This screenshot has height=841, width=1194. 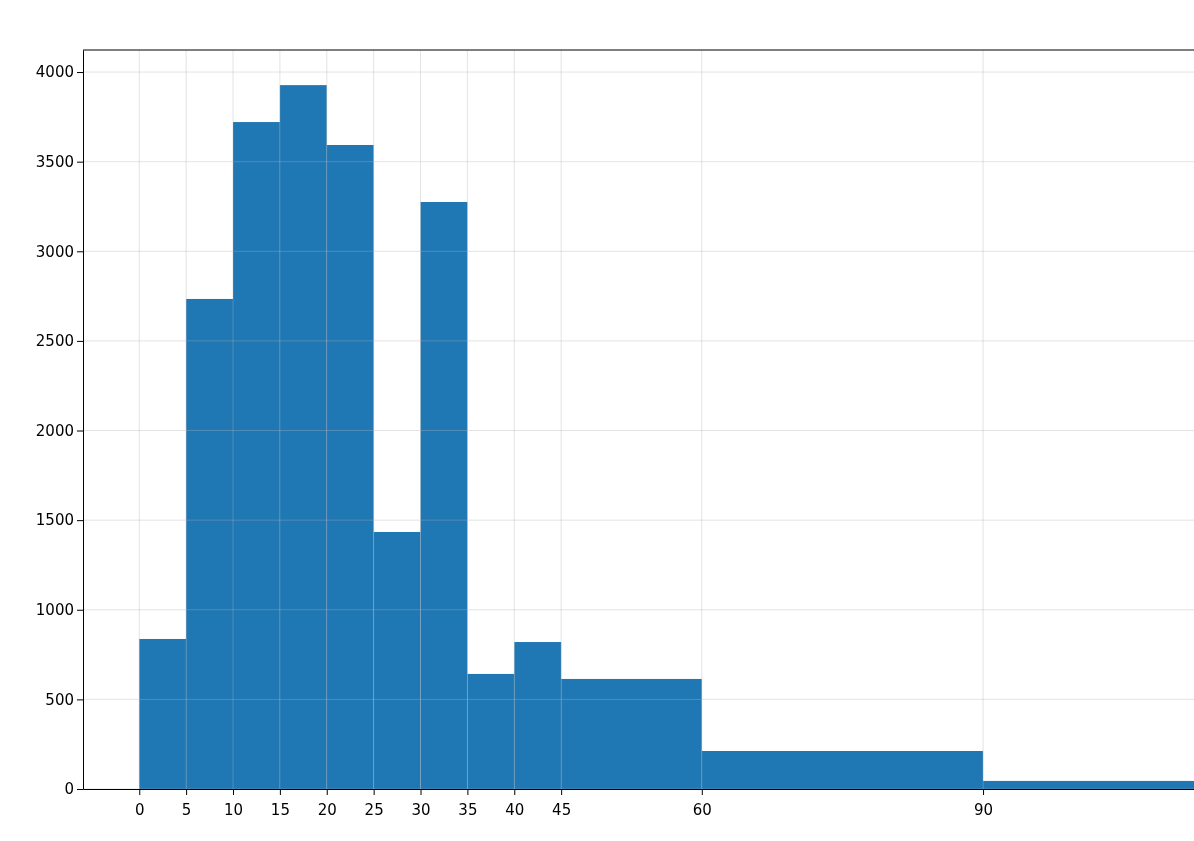 What do you see at coordinates (59, 699) in the screenshot?
I see `y-tick-label: 500` at bounding box center [59, 699].